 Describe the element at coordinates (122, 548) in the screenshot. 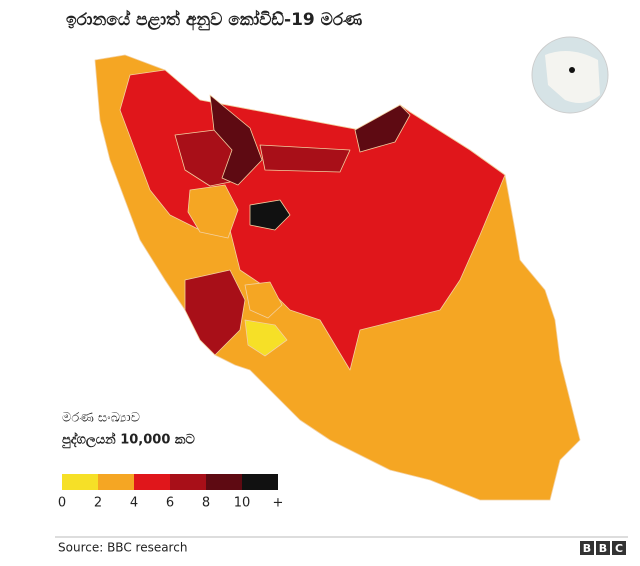

I see `source: Source: BBC research` at that location.